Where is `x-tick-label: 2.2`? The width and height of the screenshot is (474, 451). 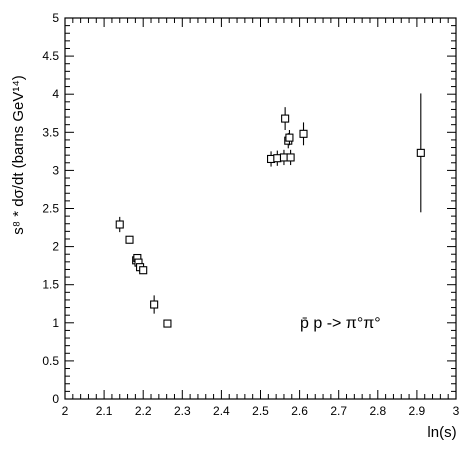
x-tick-label: 2.2 is located at coordinates (143, 411).